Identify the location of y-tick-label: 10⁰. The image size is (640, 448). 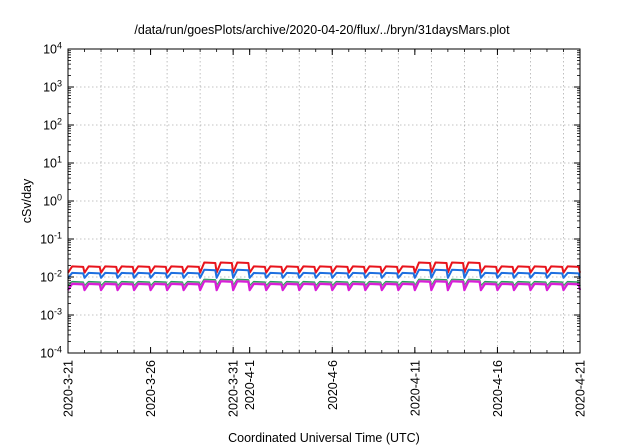
(52, 201).